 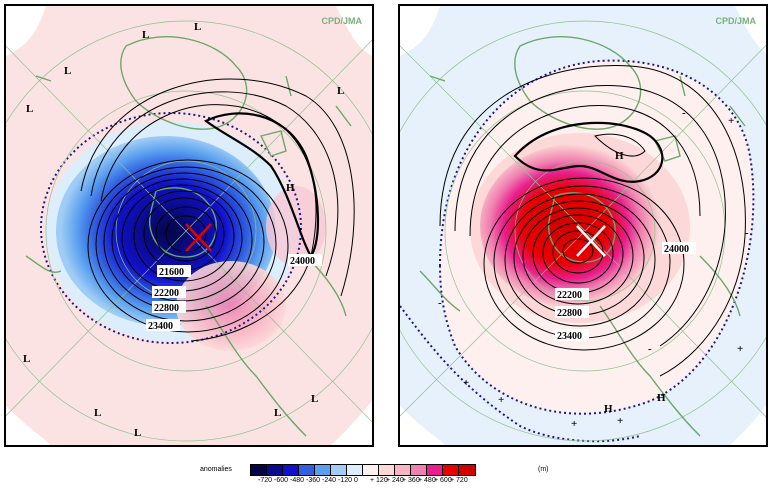 What do you see at coordinates (265, 480) in the screenshot?
I see `legend-tick-label: -720` at bounding box center [265, 480].